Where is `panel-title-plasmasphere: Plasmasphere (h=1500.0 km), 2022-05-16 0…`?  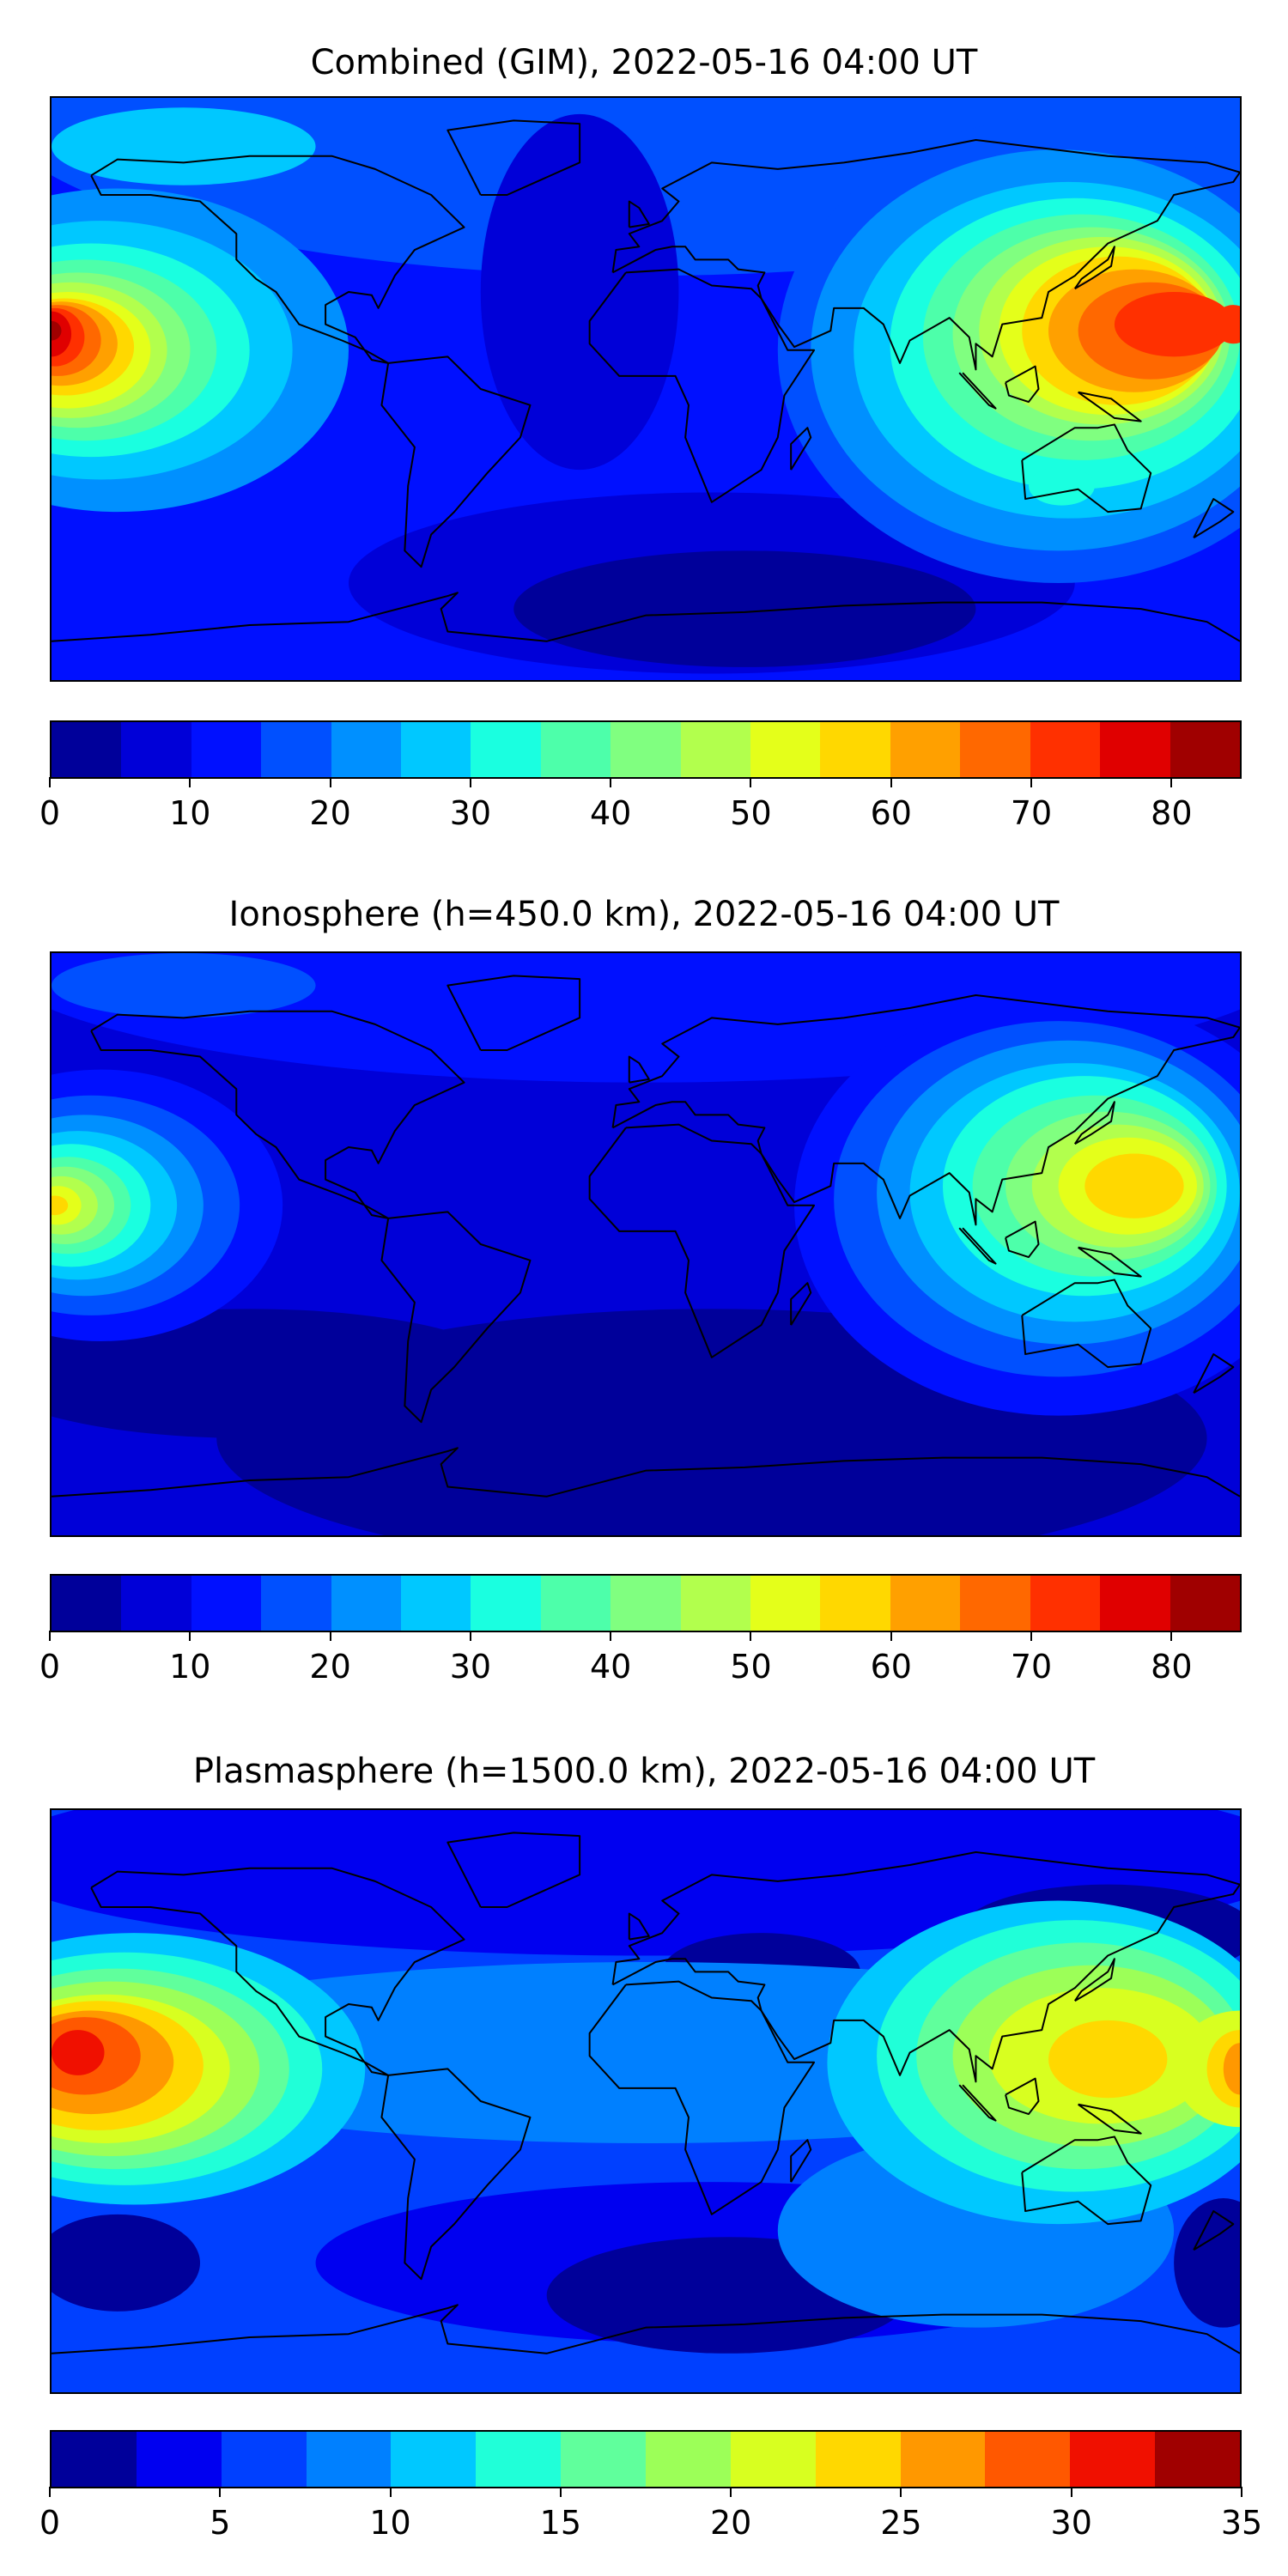 panel-title-plasmasphere: Plasmasphere (h=1500.0 km), 2022-05-16 0… is located at coordinates (644, 1771).